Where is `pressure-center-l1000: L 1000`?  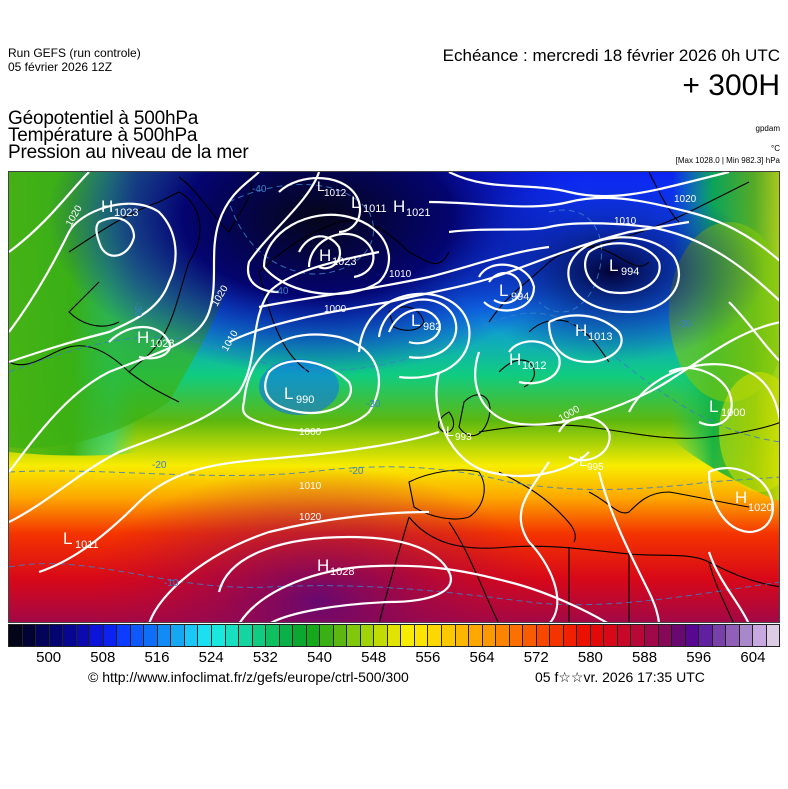
pressure-center-l1000: L 1000 is located at coordinates (727, 408).